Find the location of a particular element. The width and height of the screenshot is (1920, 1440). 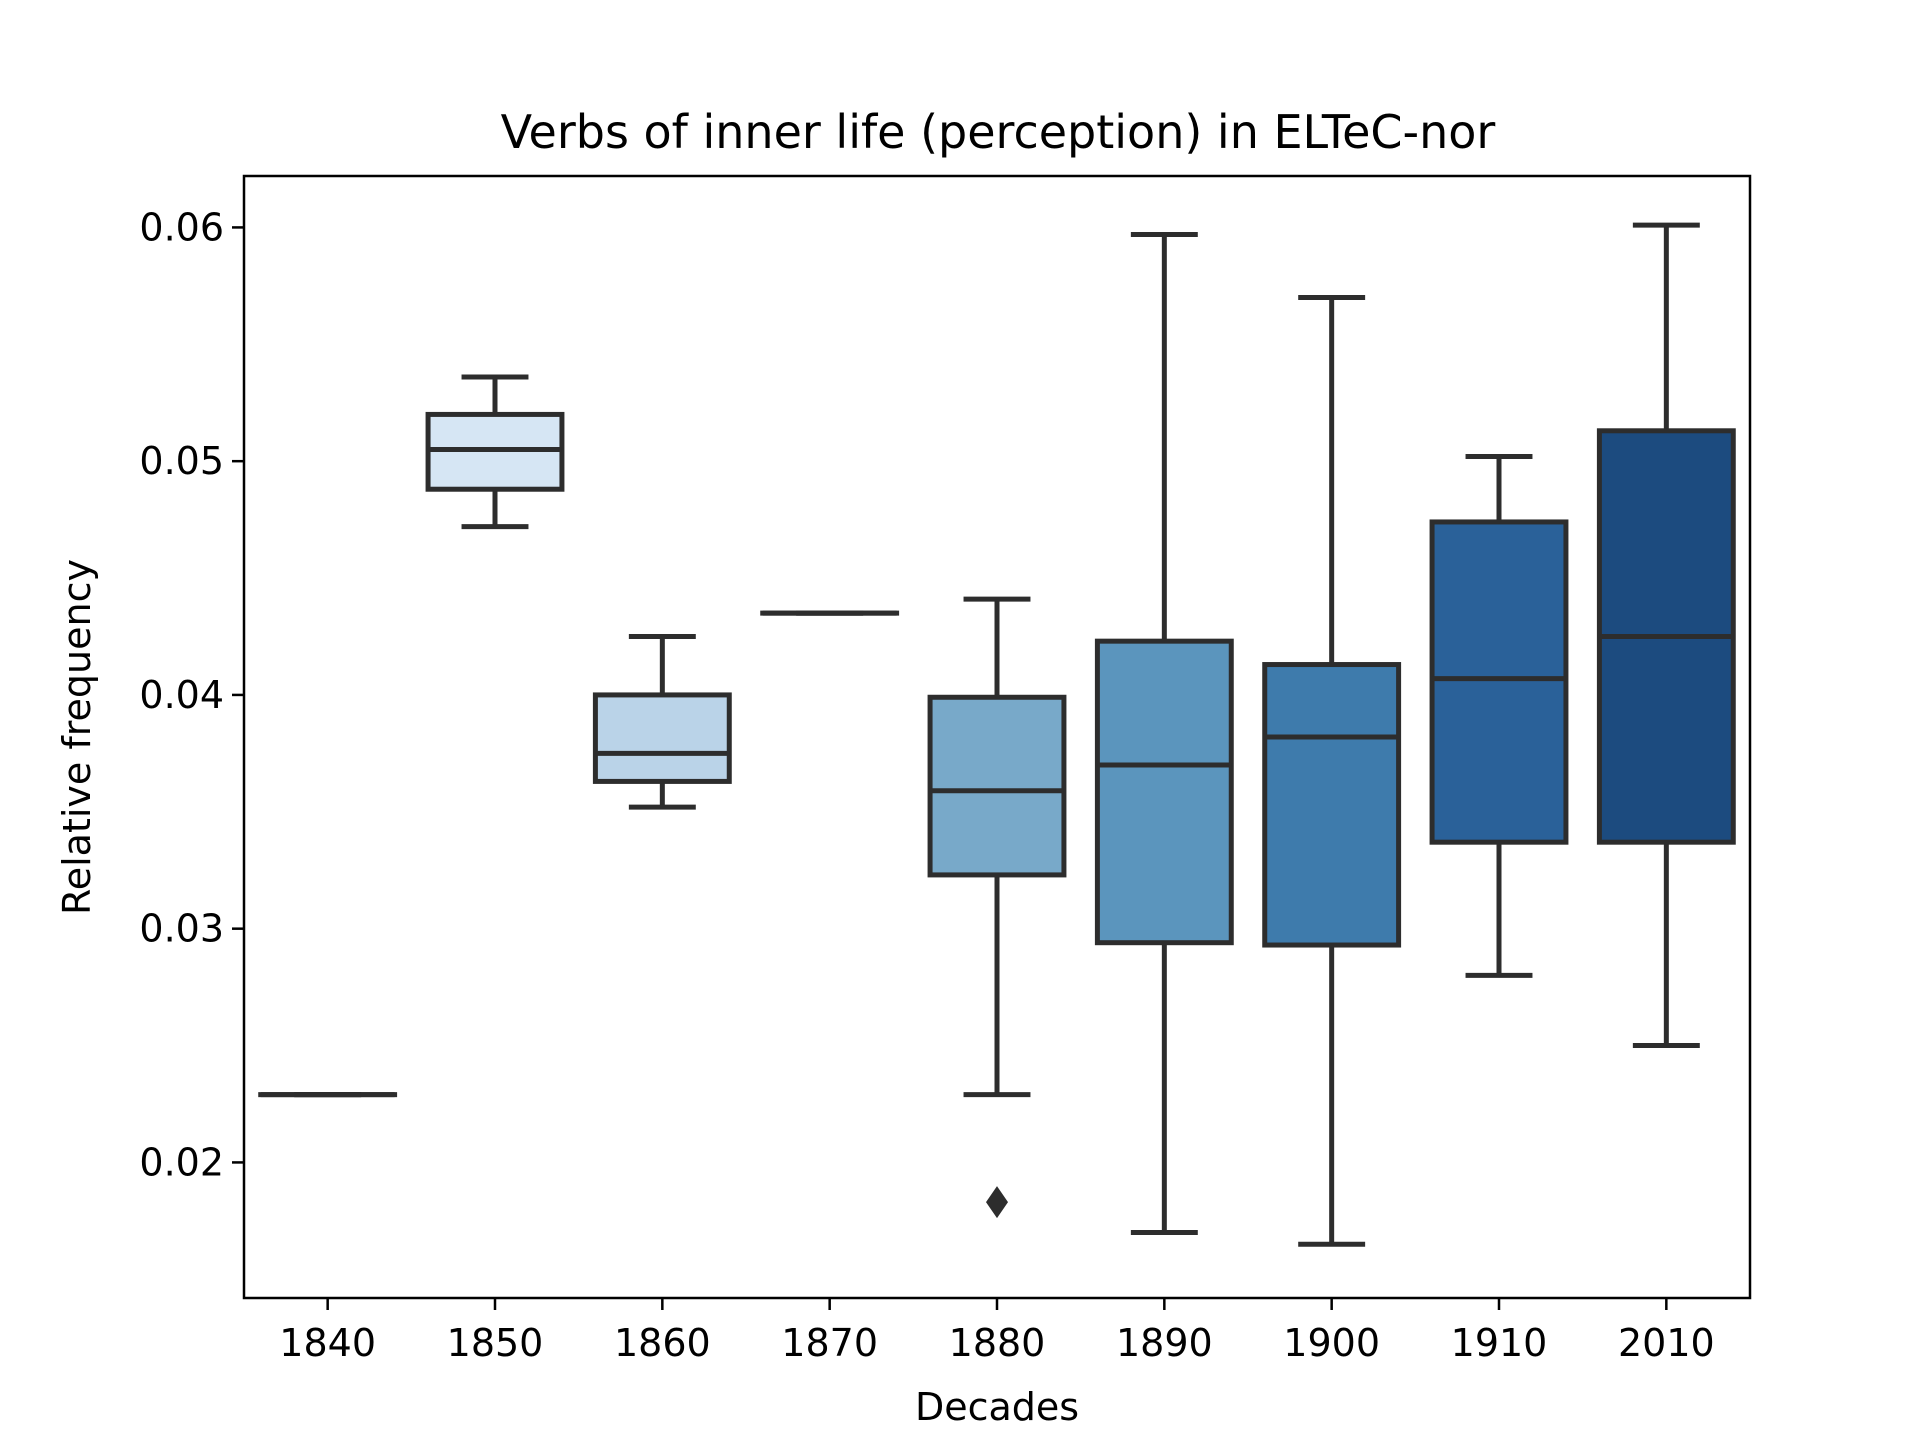

x-tick-label: 1860 is located at coordinates (662, 1343).